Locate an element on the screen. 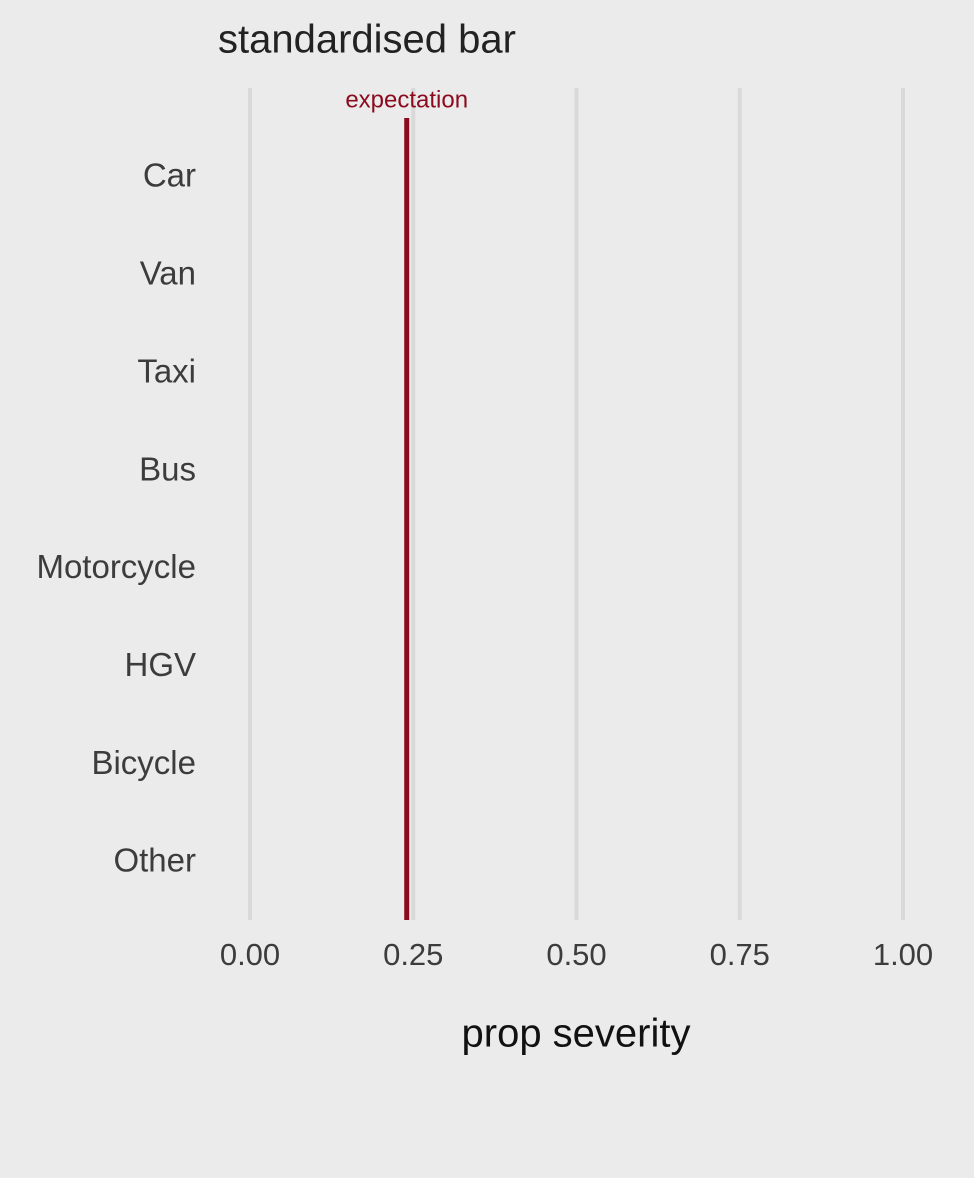  x-tick-label: 0.50 is located at coordinates (576, 954).